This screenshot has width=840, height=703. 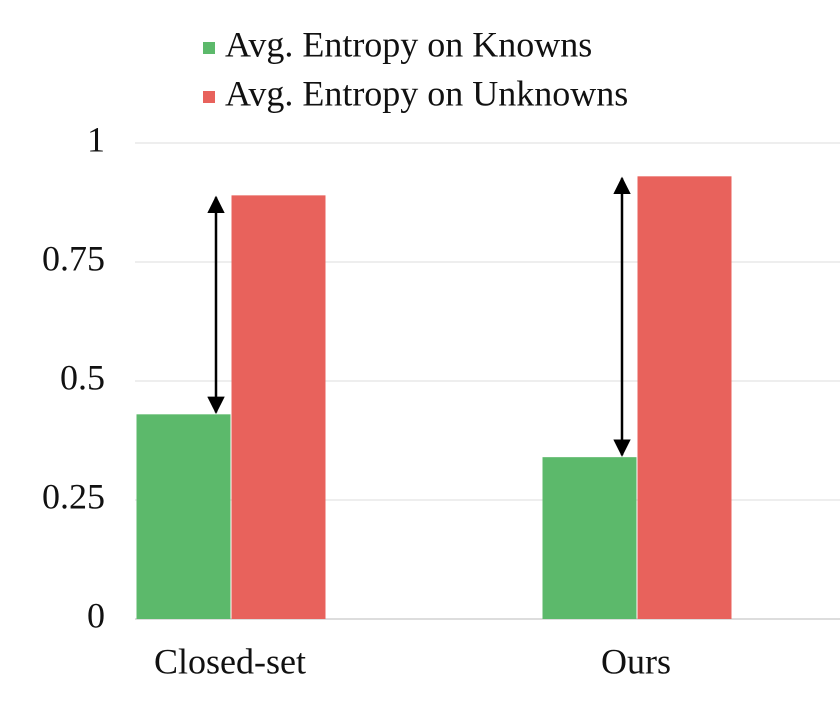 I want to click on x-tick-label: Closed-set, so click(x=230, y=661).